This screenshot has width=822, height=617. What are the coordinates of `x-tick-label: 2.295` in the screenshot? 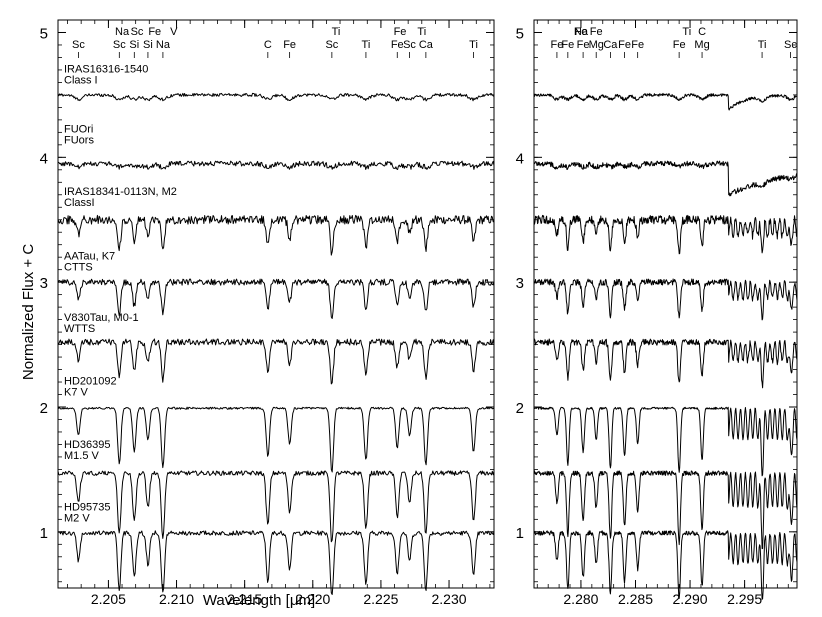 It's located at (744, 599).